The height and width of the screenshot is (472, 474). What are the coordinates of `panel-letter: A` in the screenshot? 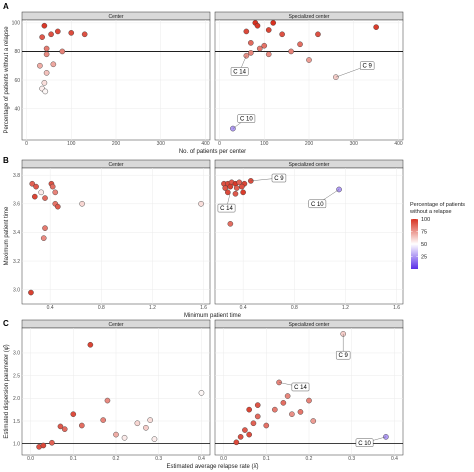 It's located at (6, 6).